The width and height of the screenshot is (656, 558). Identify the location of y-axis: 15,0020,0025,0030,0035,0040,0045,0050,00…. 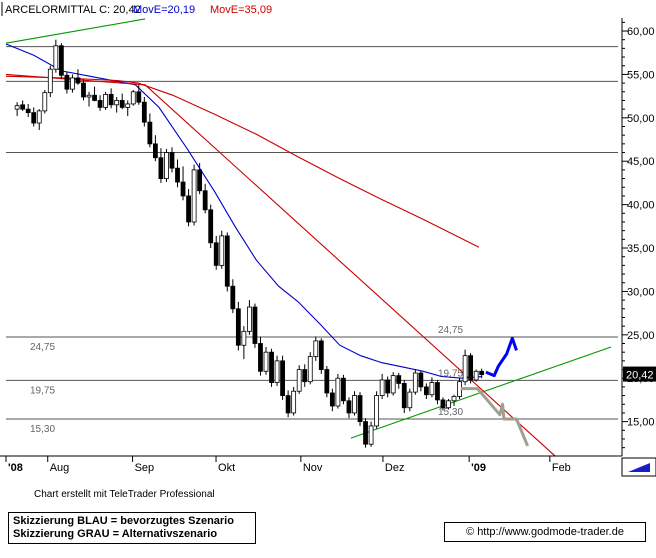
(638, 237).